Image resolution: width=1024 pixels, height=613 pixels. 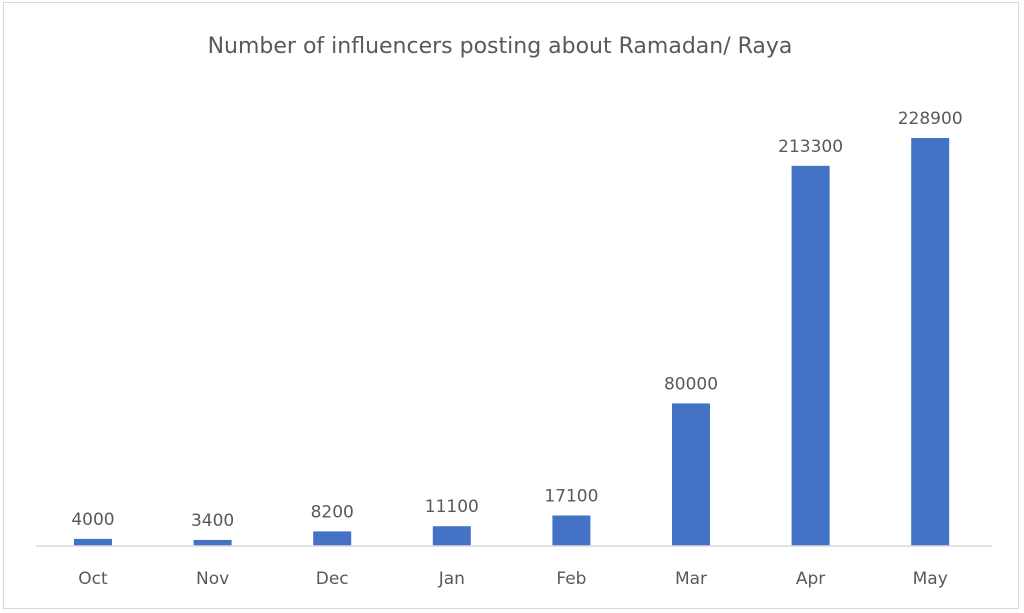 I want to click on bar-feb, so click(x=571, y=530).